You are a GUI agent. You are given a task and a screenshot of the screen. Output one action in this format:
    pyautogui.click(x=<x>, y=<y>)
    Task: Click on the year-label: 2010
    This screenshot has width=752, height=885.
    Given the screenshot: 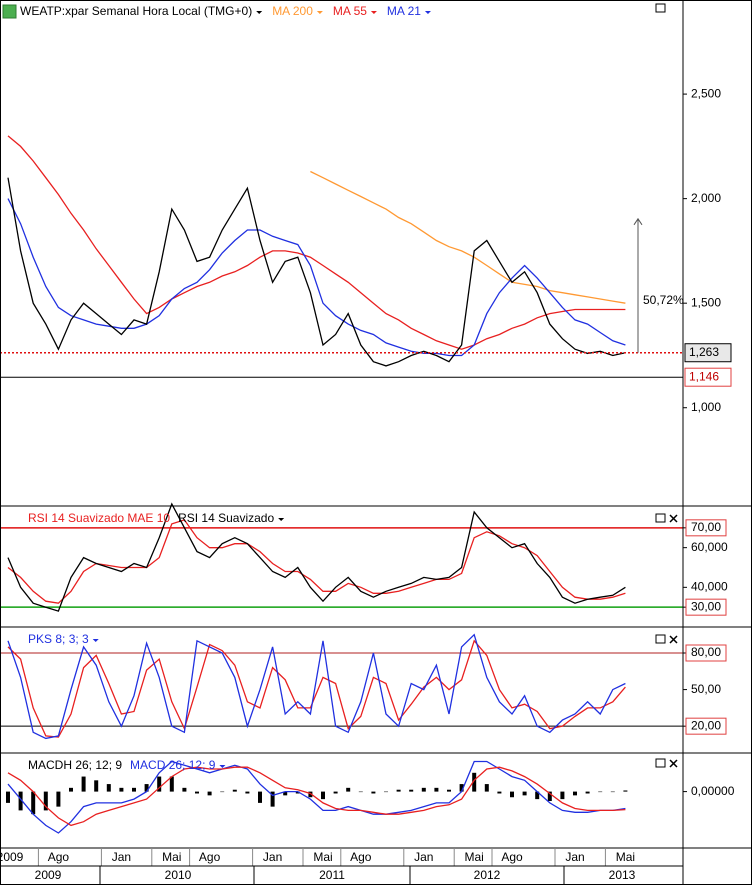 What is the action you would take?
    pyautogui.click(x=178, y=875)
    